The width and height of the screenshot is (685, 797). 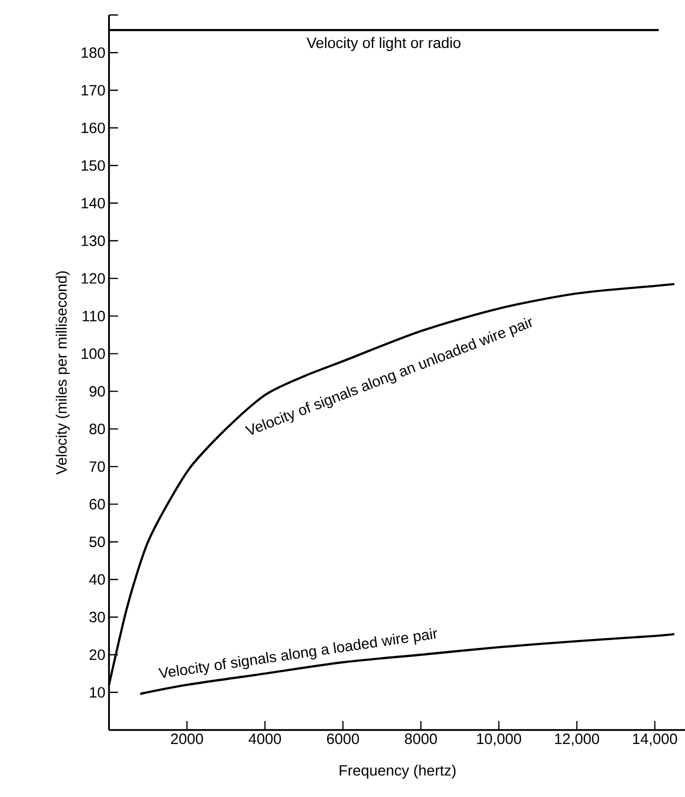 What do you see at coordinates (97, 654) in the screenshot?
I see `y-tick-label: 20` at bounding box center [97, 654].